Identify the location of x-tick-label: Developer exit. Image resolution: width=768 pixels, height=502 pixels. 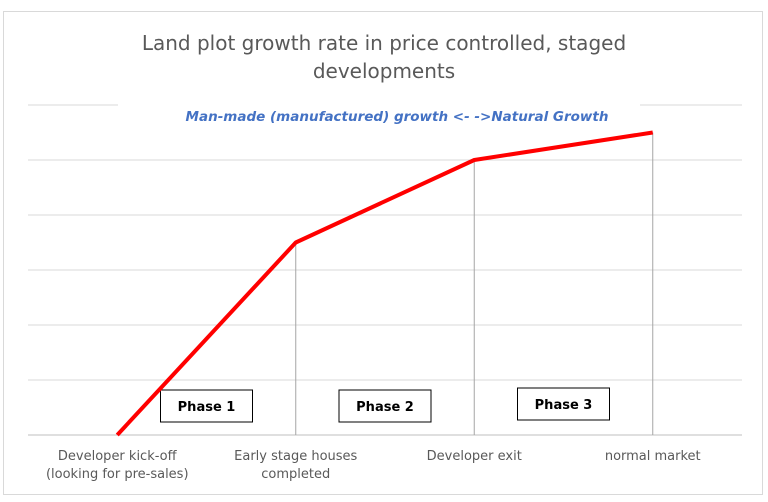
(474, 456).